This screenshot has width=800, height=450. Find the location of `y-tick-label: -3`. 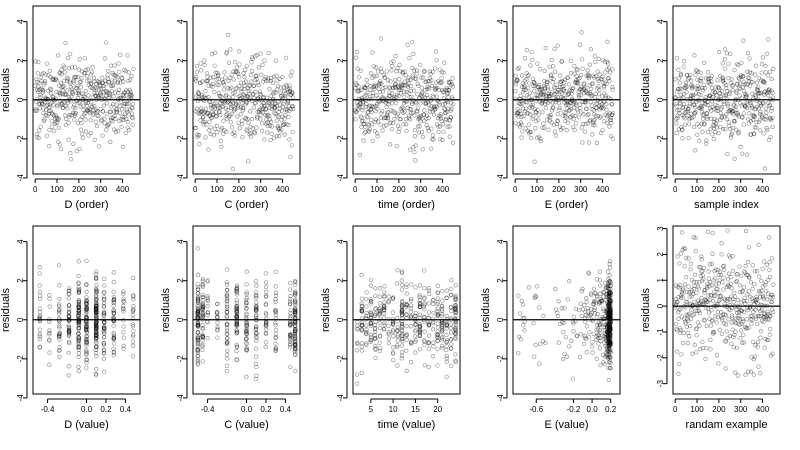

y-tick-label: -3 is located at coordinates (660, 384).